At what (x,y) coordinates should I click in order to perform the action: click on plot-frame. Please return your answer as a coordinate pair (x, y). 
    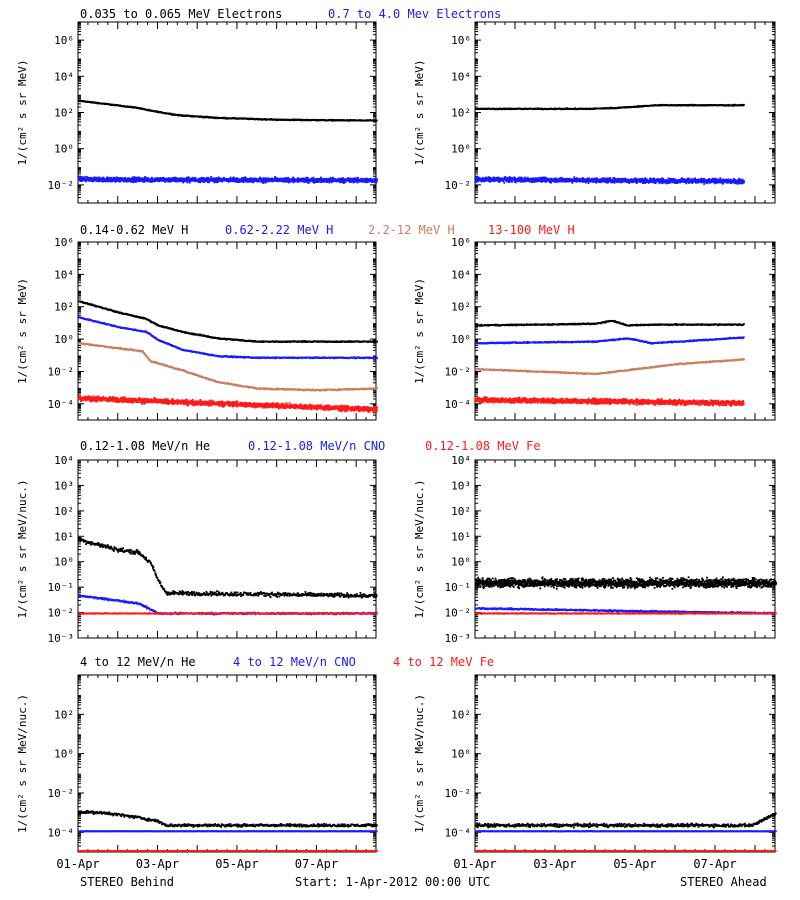
    Looking at the image, I should click on (227, 112).